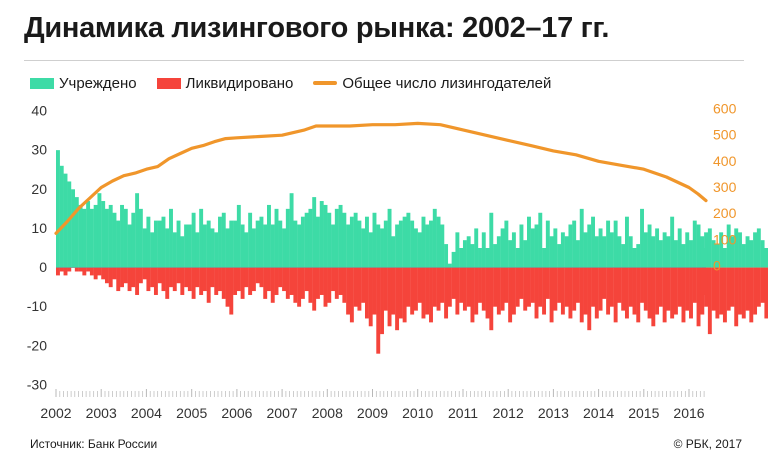 The width and height of the screenshot is (768, 458). What do you see at coordinates (327, 413) in the screenshot?
I see `x-tick-label: 2008` at bounding box center [327, 413].